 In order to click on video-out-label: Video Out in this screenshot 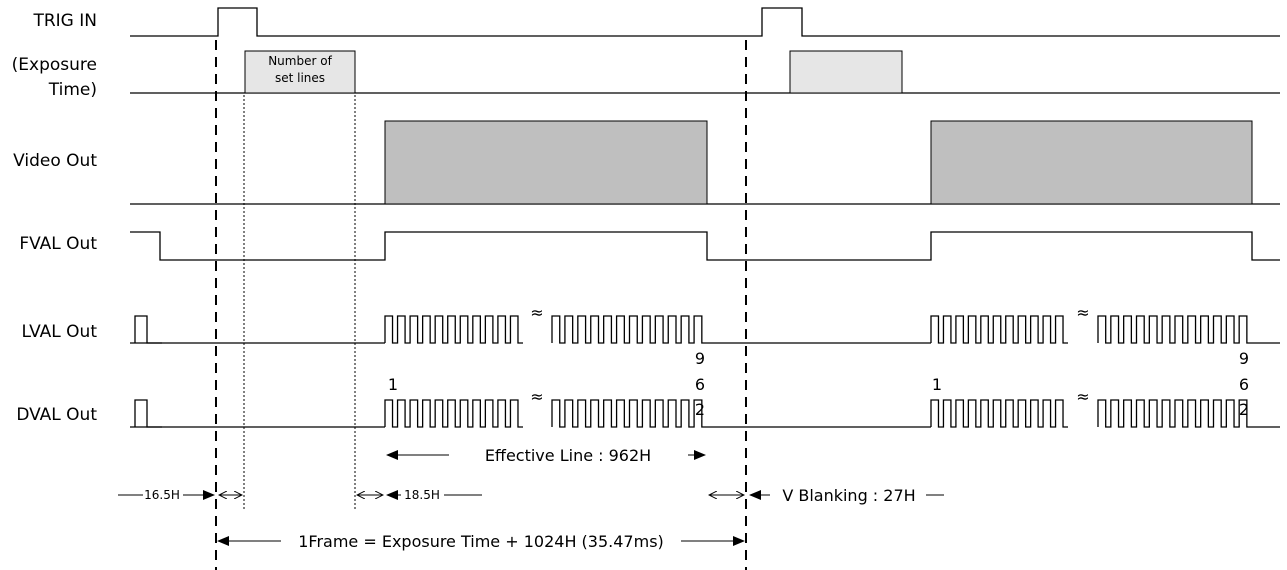, I will do `click(55, 161)`.